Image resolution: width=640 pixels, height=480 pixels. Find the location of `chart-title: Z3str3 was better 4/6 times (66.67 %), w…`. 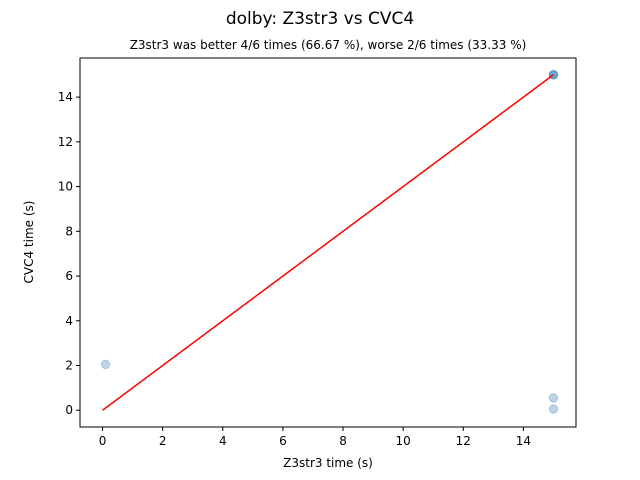

chart-title: Z3str3 was better 4/6 times (66.67 %), w… is located at coordinates (328, 45).